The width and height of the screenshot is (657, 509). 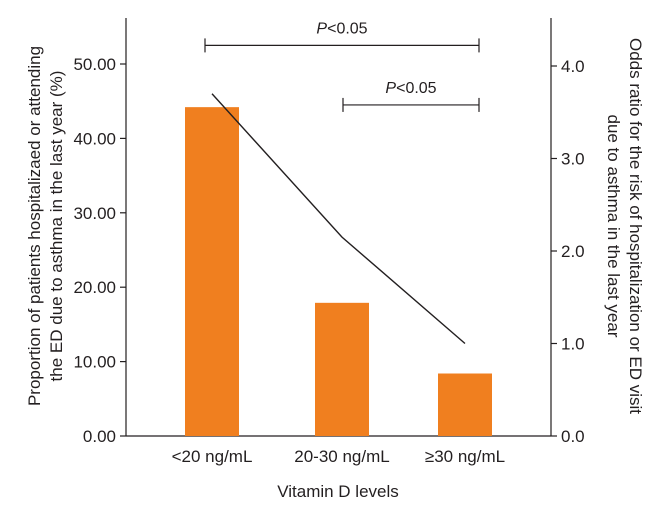 I want to click on right-tick-label: 0.0, so click(x=573, y=436).